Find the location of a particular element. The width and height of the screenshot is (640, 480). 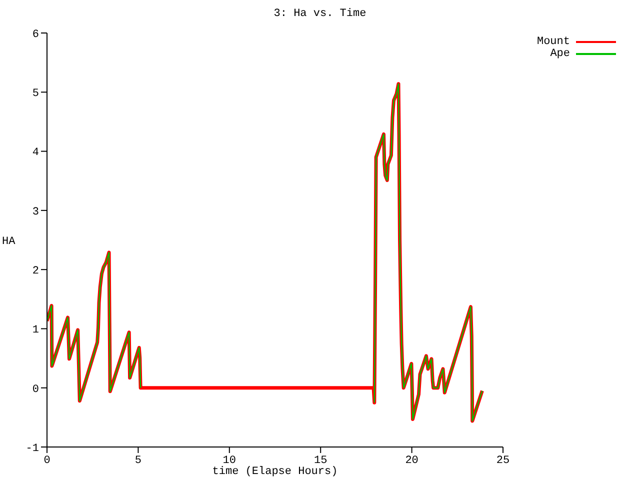

x-tick-label: 15 is located at coordinates (321, 460).